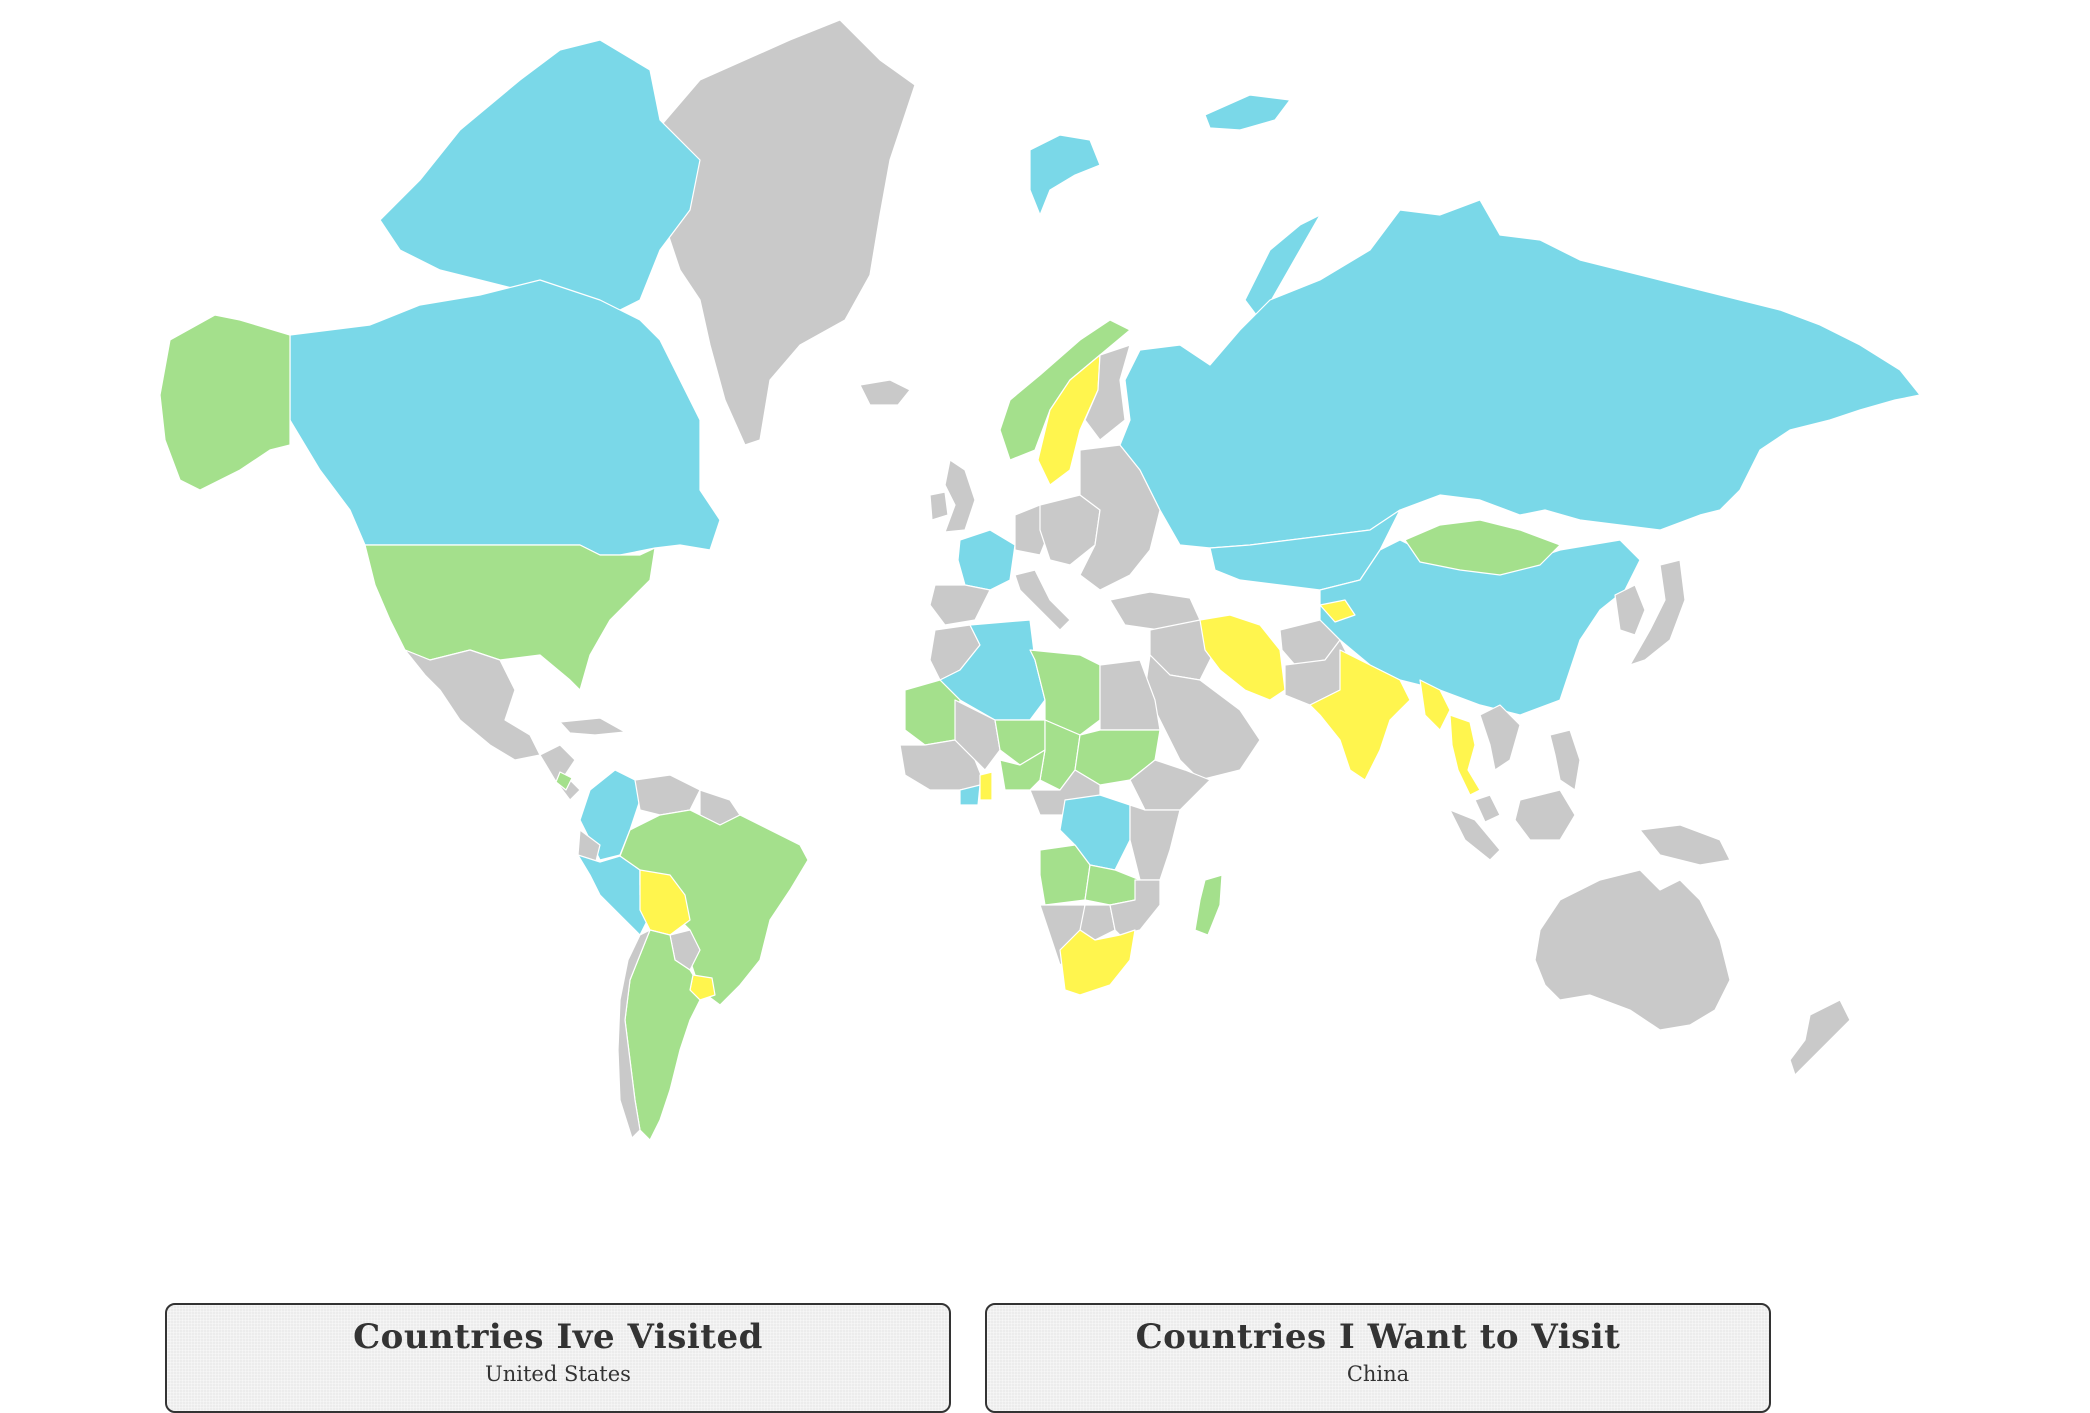 The height and width of the screenshot is (1413, 2090). What do you see at coordinates (1482, 547) in the screenshot?
I see `Mongolia` at bounding box center [1482, 547].